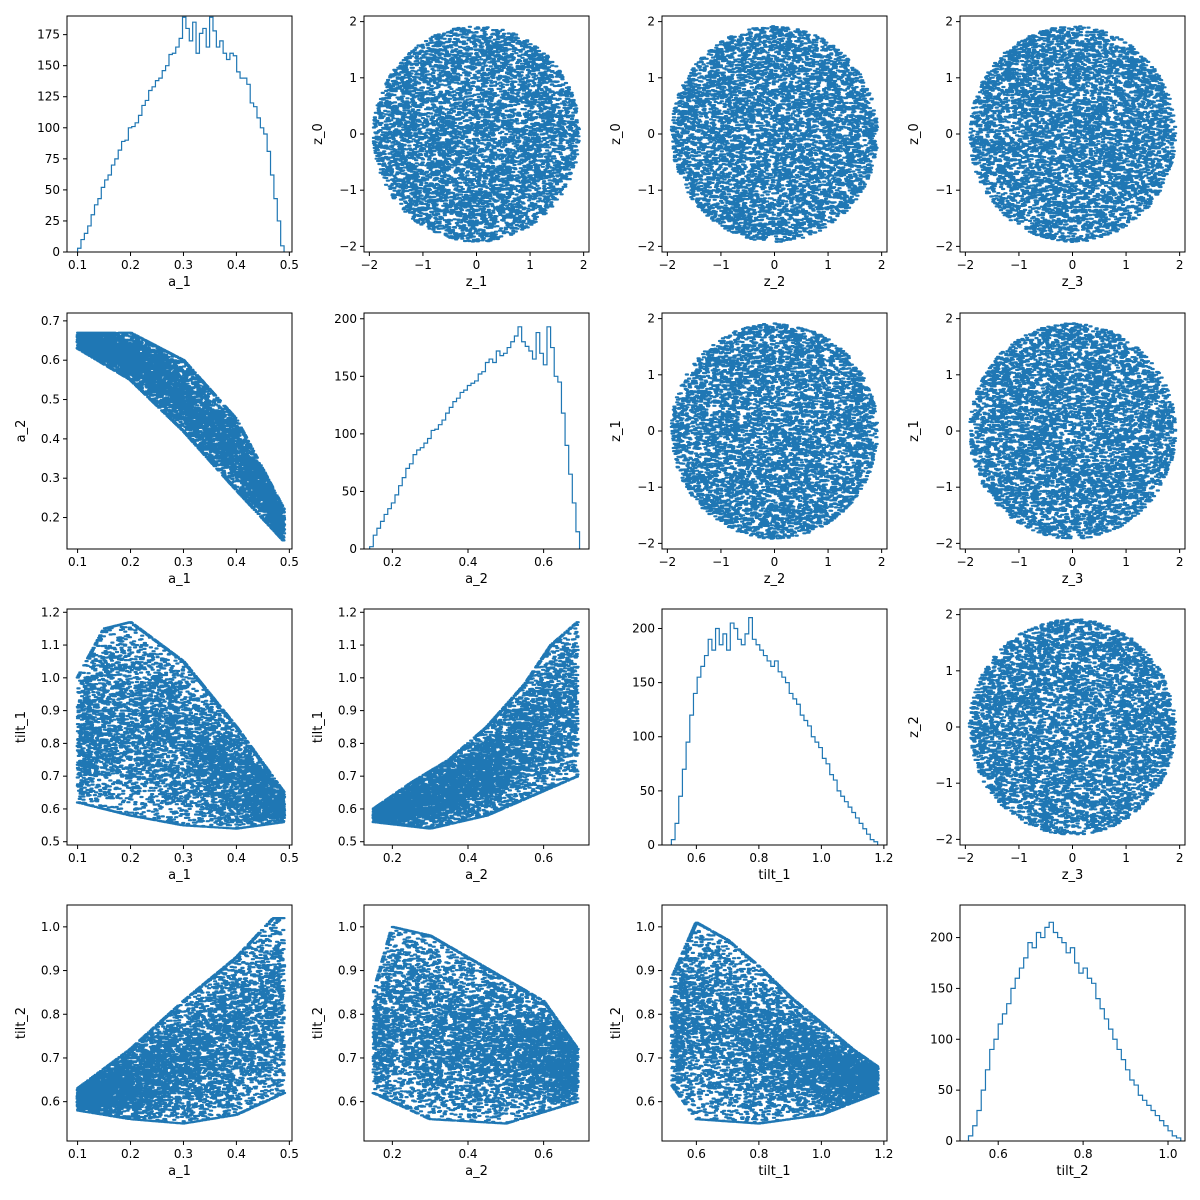 The width and height of the screenshot is (1200, 1200). I want to click on subplot-1-0: 0.1 0.2 0.3 0.4 0.5 0.2 0.3 0.4 0.5 0.6 0.7 a_1 a_2, so click(156, 449).